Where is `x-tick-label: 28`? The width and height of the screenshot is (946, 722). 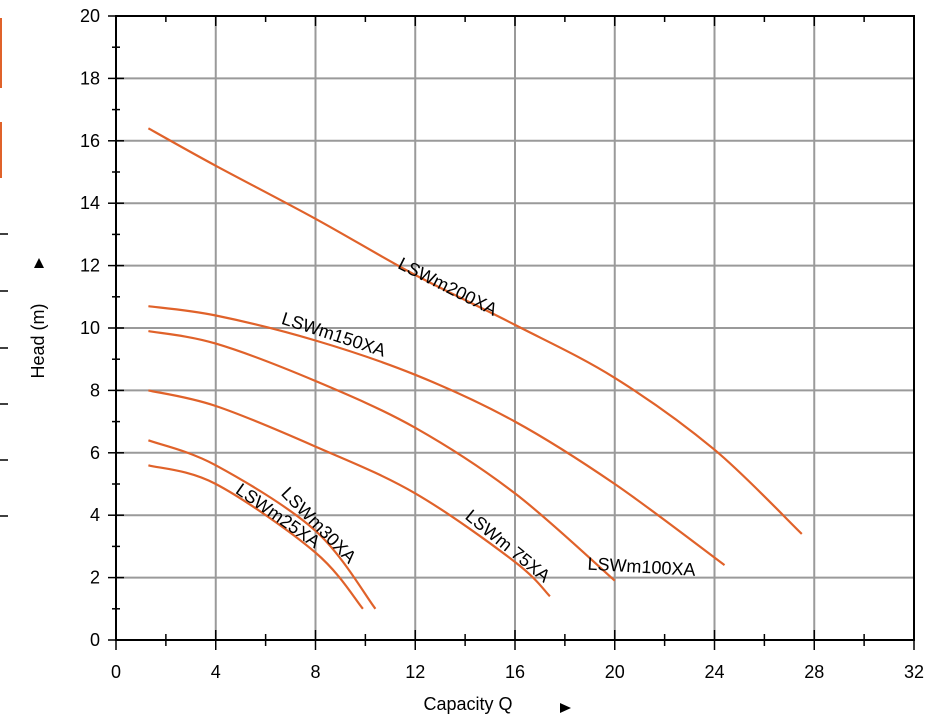 x-tick-label: 28 is located at coordinates (814, 672).